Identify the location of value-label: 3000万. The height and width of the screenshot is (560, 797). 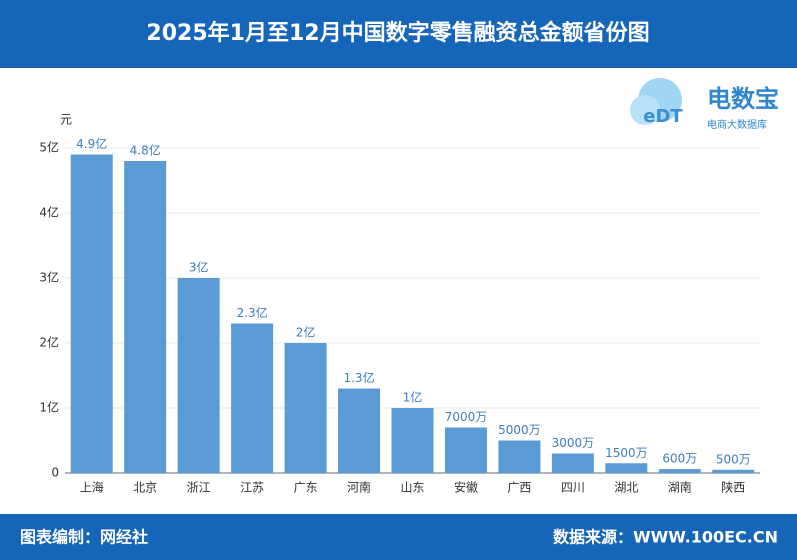
(573, 443).